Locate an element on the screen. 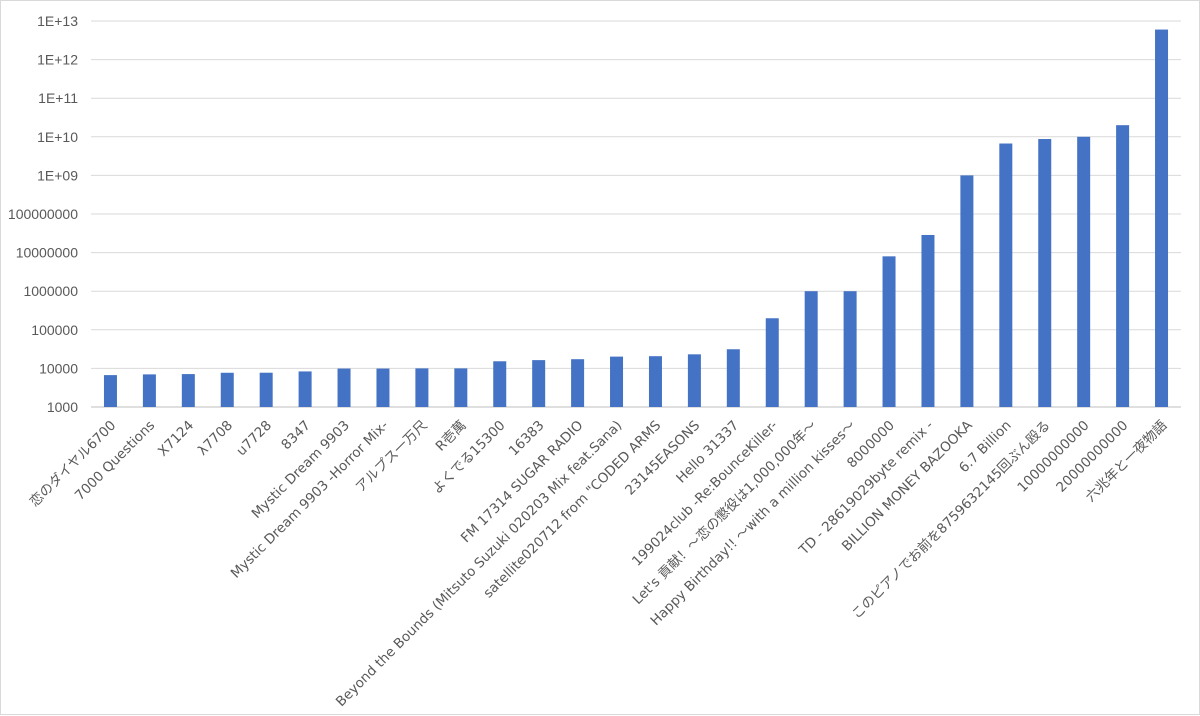  y-tick-label: 1E+11 is located at coordinates (58, 98).